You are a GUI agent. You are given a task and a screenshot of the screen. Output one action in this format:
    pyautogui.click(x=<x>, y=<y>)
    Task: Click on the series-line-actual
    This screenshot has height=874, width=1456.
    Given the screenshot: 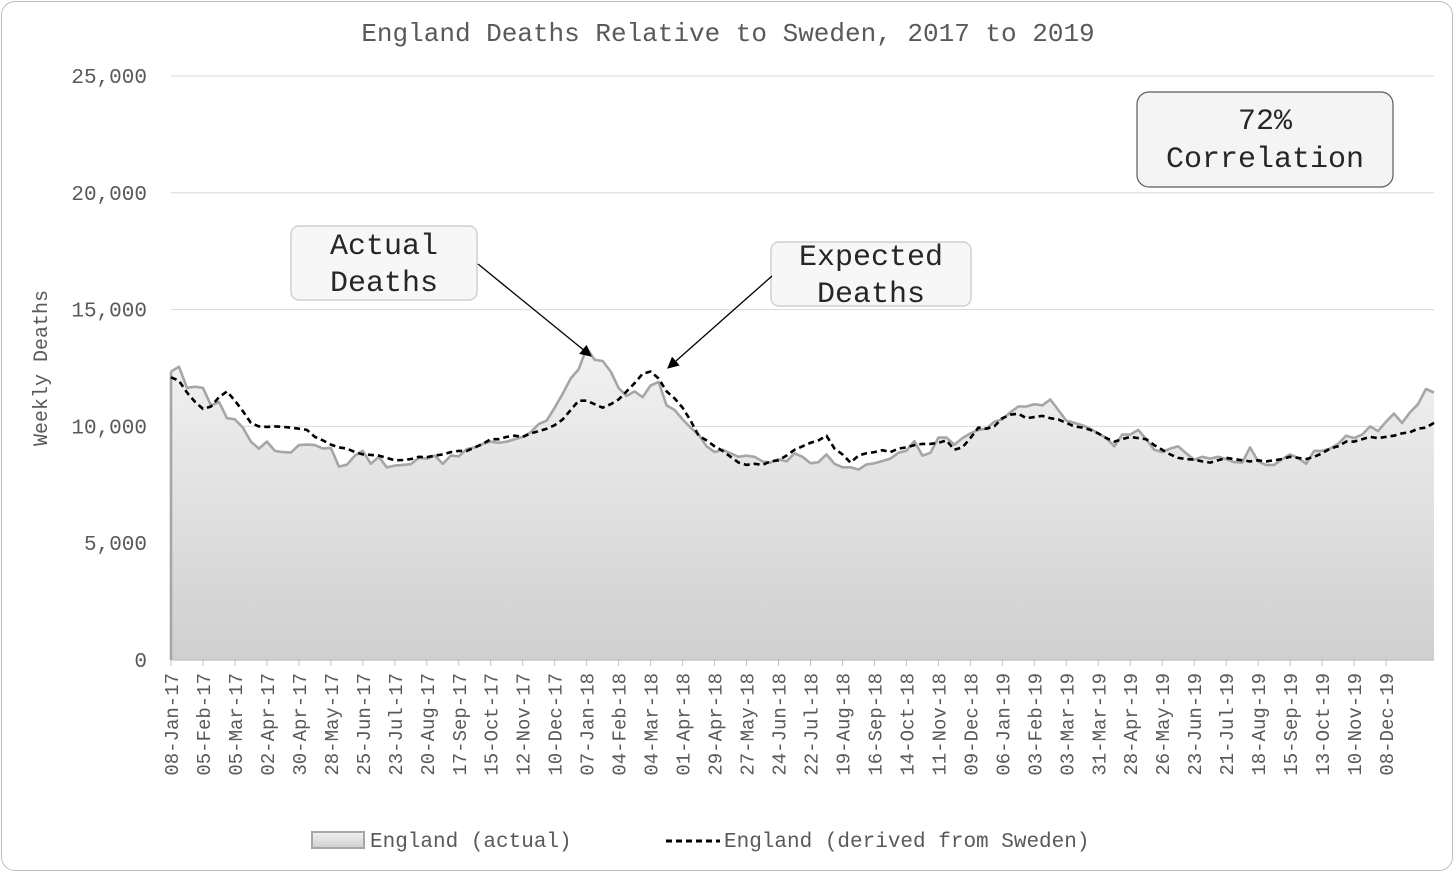 What is the action you would take?
    pyautogui.click(x=802, y=408)
    